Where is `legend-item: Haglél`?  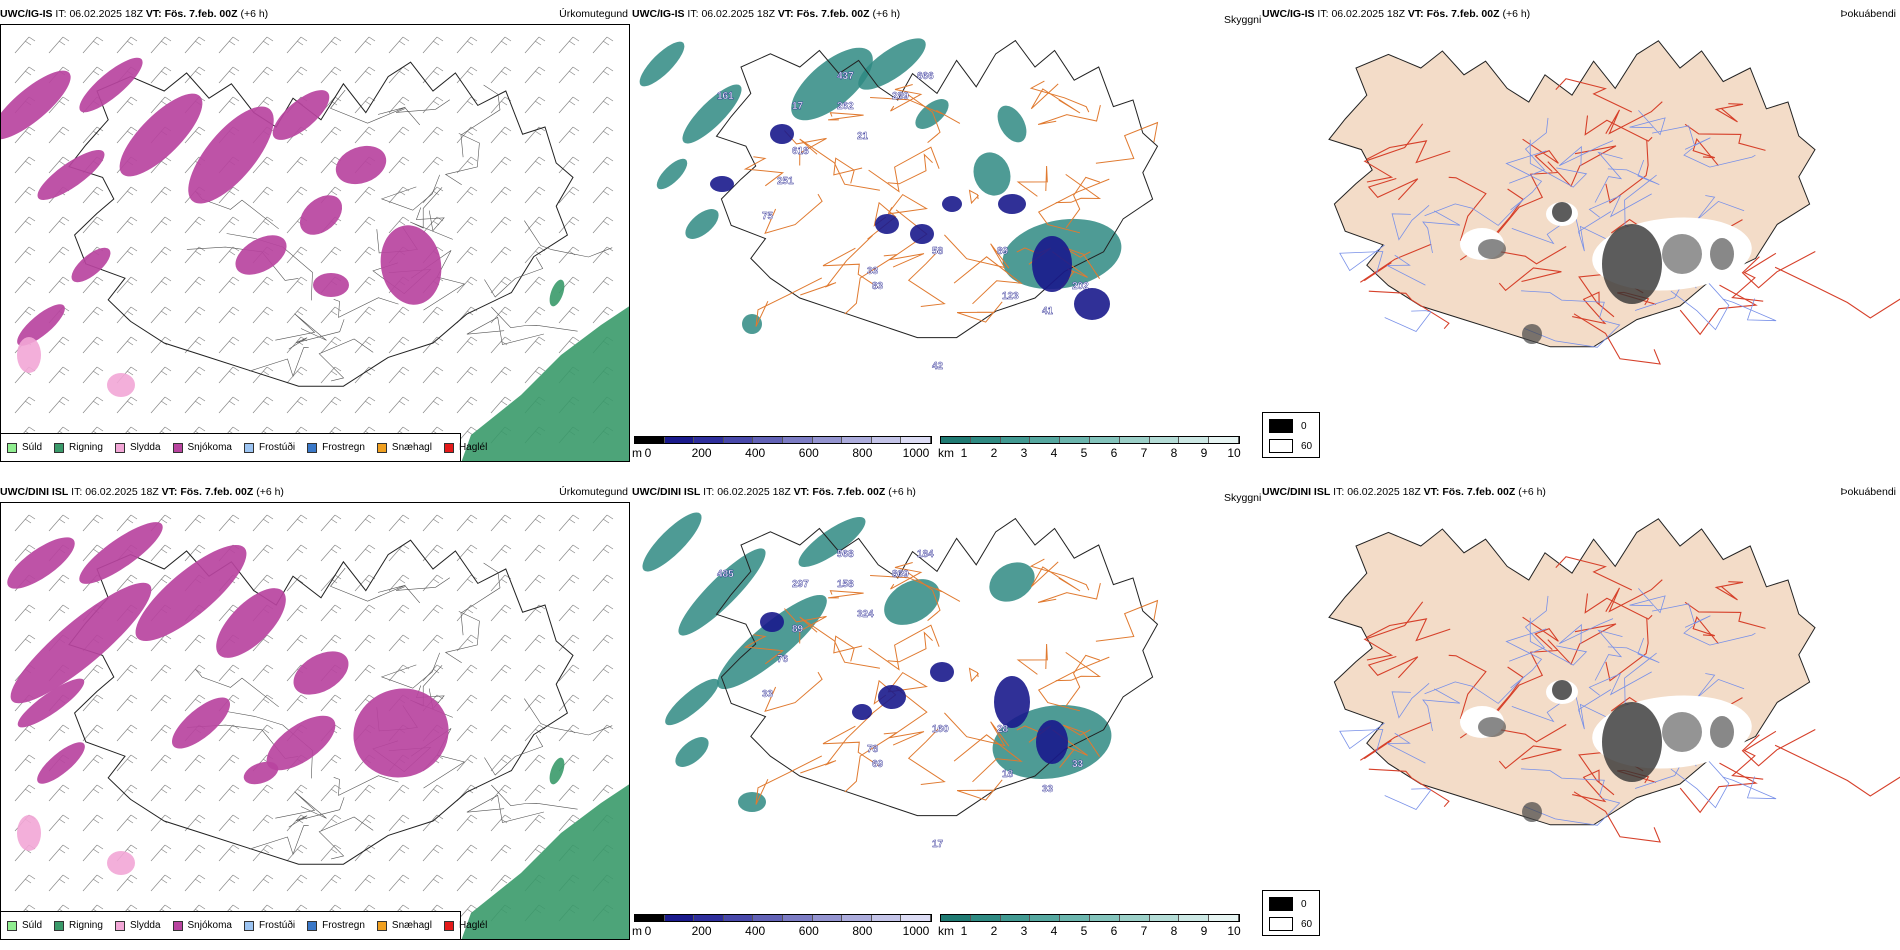
legend-item: Haglél is located at coordinates (465, 447).